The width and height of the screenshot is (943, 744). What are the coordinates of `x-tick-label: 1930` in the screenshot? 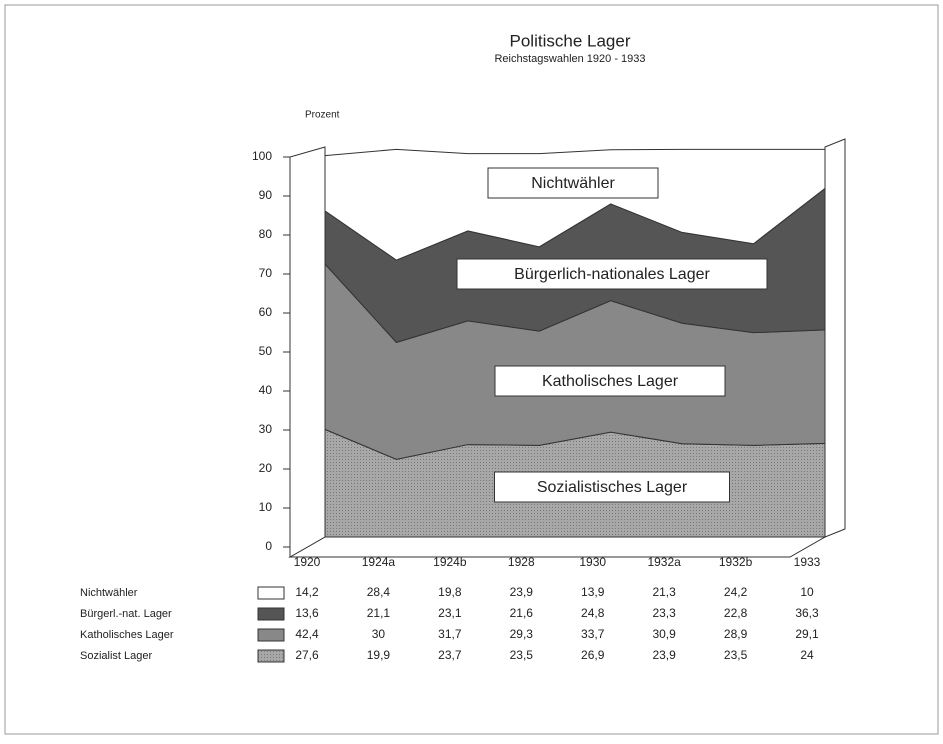 It's located at (592, 562).